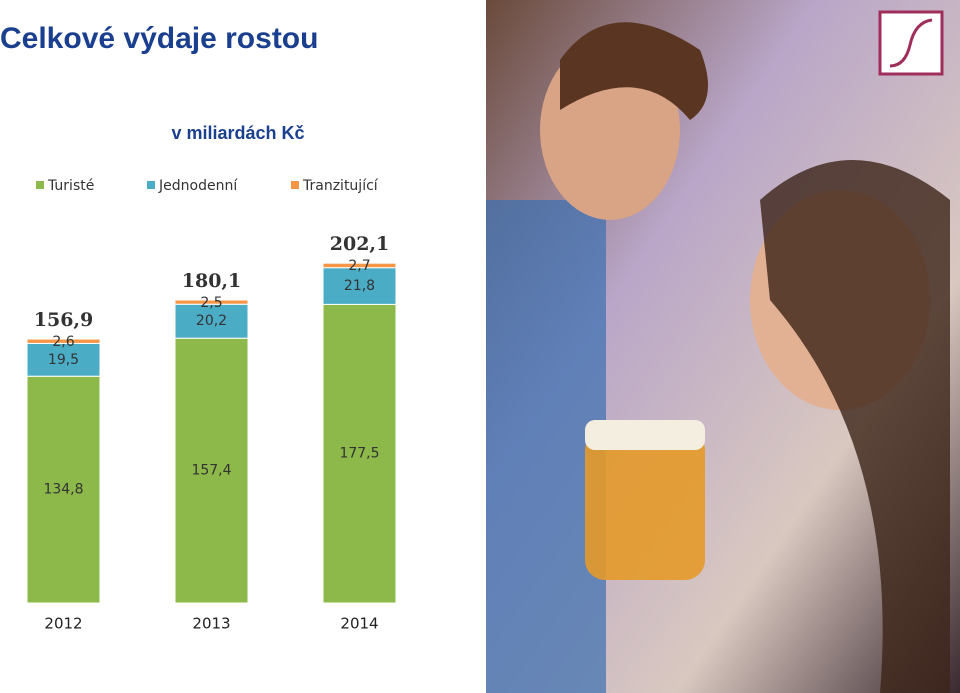  I want to click on value-label: 157,4, so click(211, 471).